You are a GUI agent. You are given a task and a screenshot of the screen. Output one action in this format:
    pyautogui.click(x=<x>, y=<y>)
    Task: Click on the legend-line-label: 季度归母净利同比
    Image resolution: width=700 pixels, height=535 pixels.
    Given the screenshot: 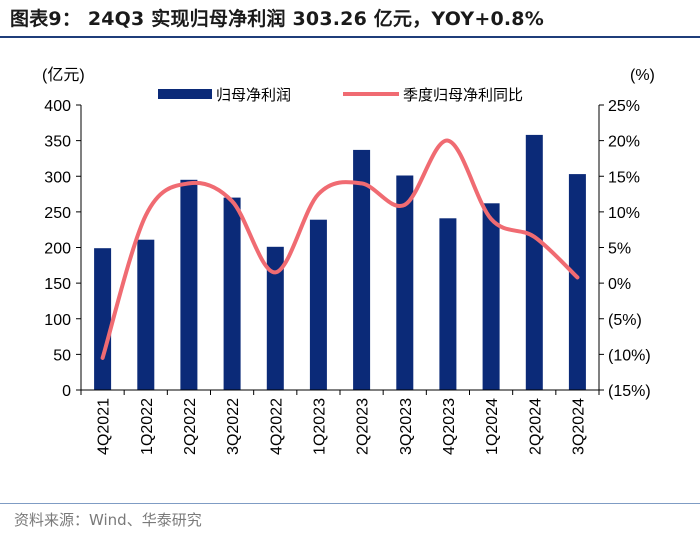 What is the action you would take?
    pyautogui.click(x=463, y=95)
    